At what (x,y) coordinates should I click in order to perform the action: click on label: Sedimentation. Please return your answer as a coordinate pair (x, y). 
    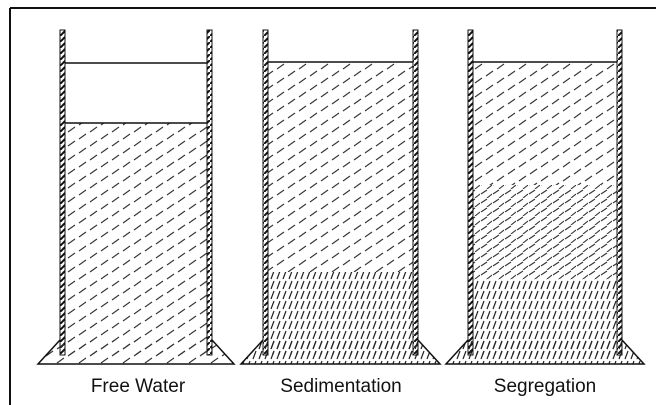
    Looking at the image, I should click on (340, 386).